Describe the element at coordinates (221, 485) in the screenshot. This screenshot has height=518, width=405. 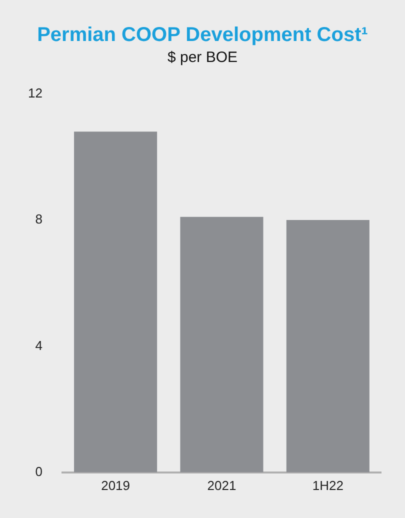
I see `x-tick-label: 2021` at that location.